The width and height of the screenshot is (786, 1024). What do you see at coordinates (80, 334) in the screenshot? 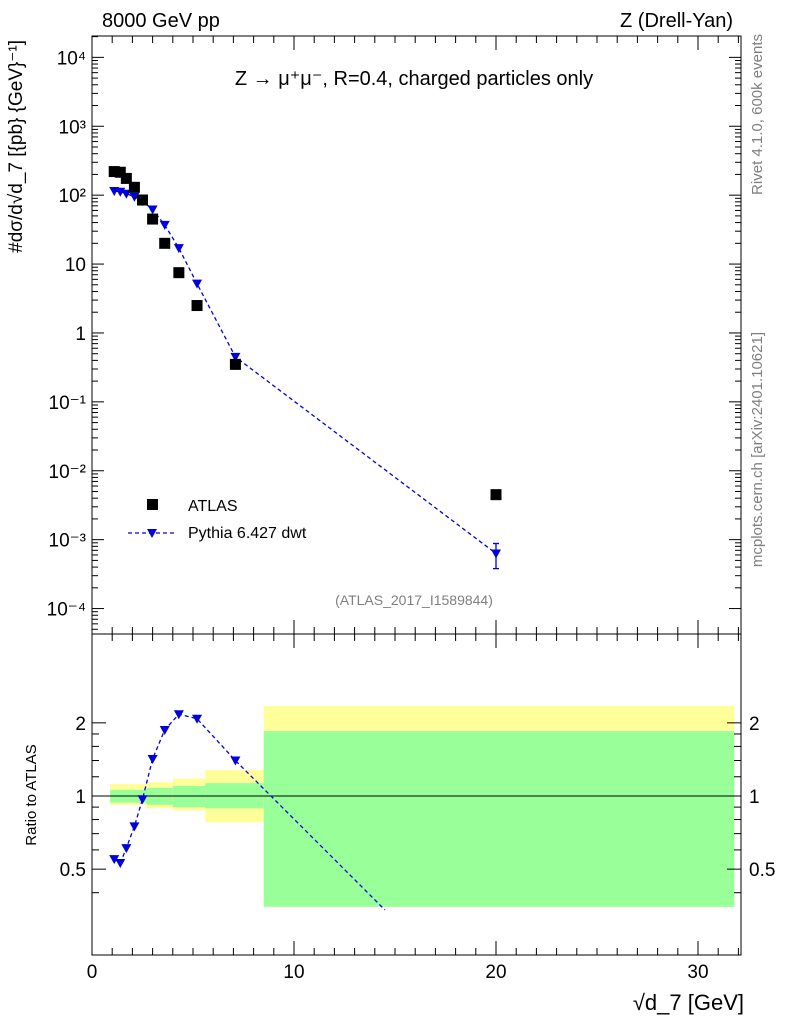
I see `y-tick-label: 1` at bounding box center [80, 334].